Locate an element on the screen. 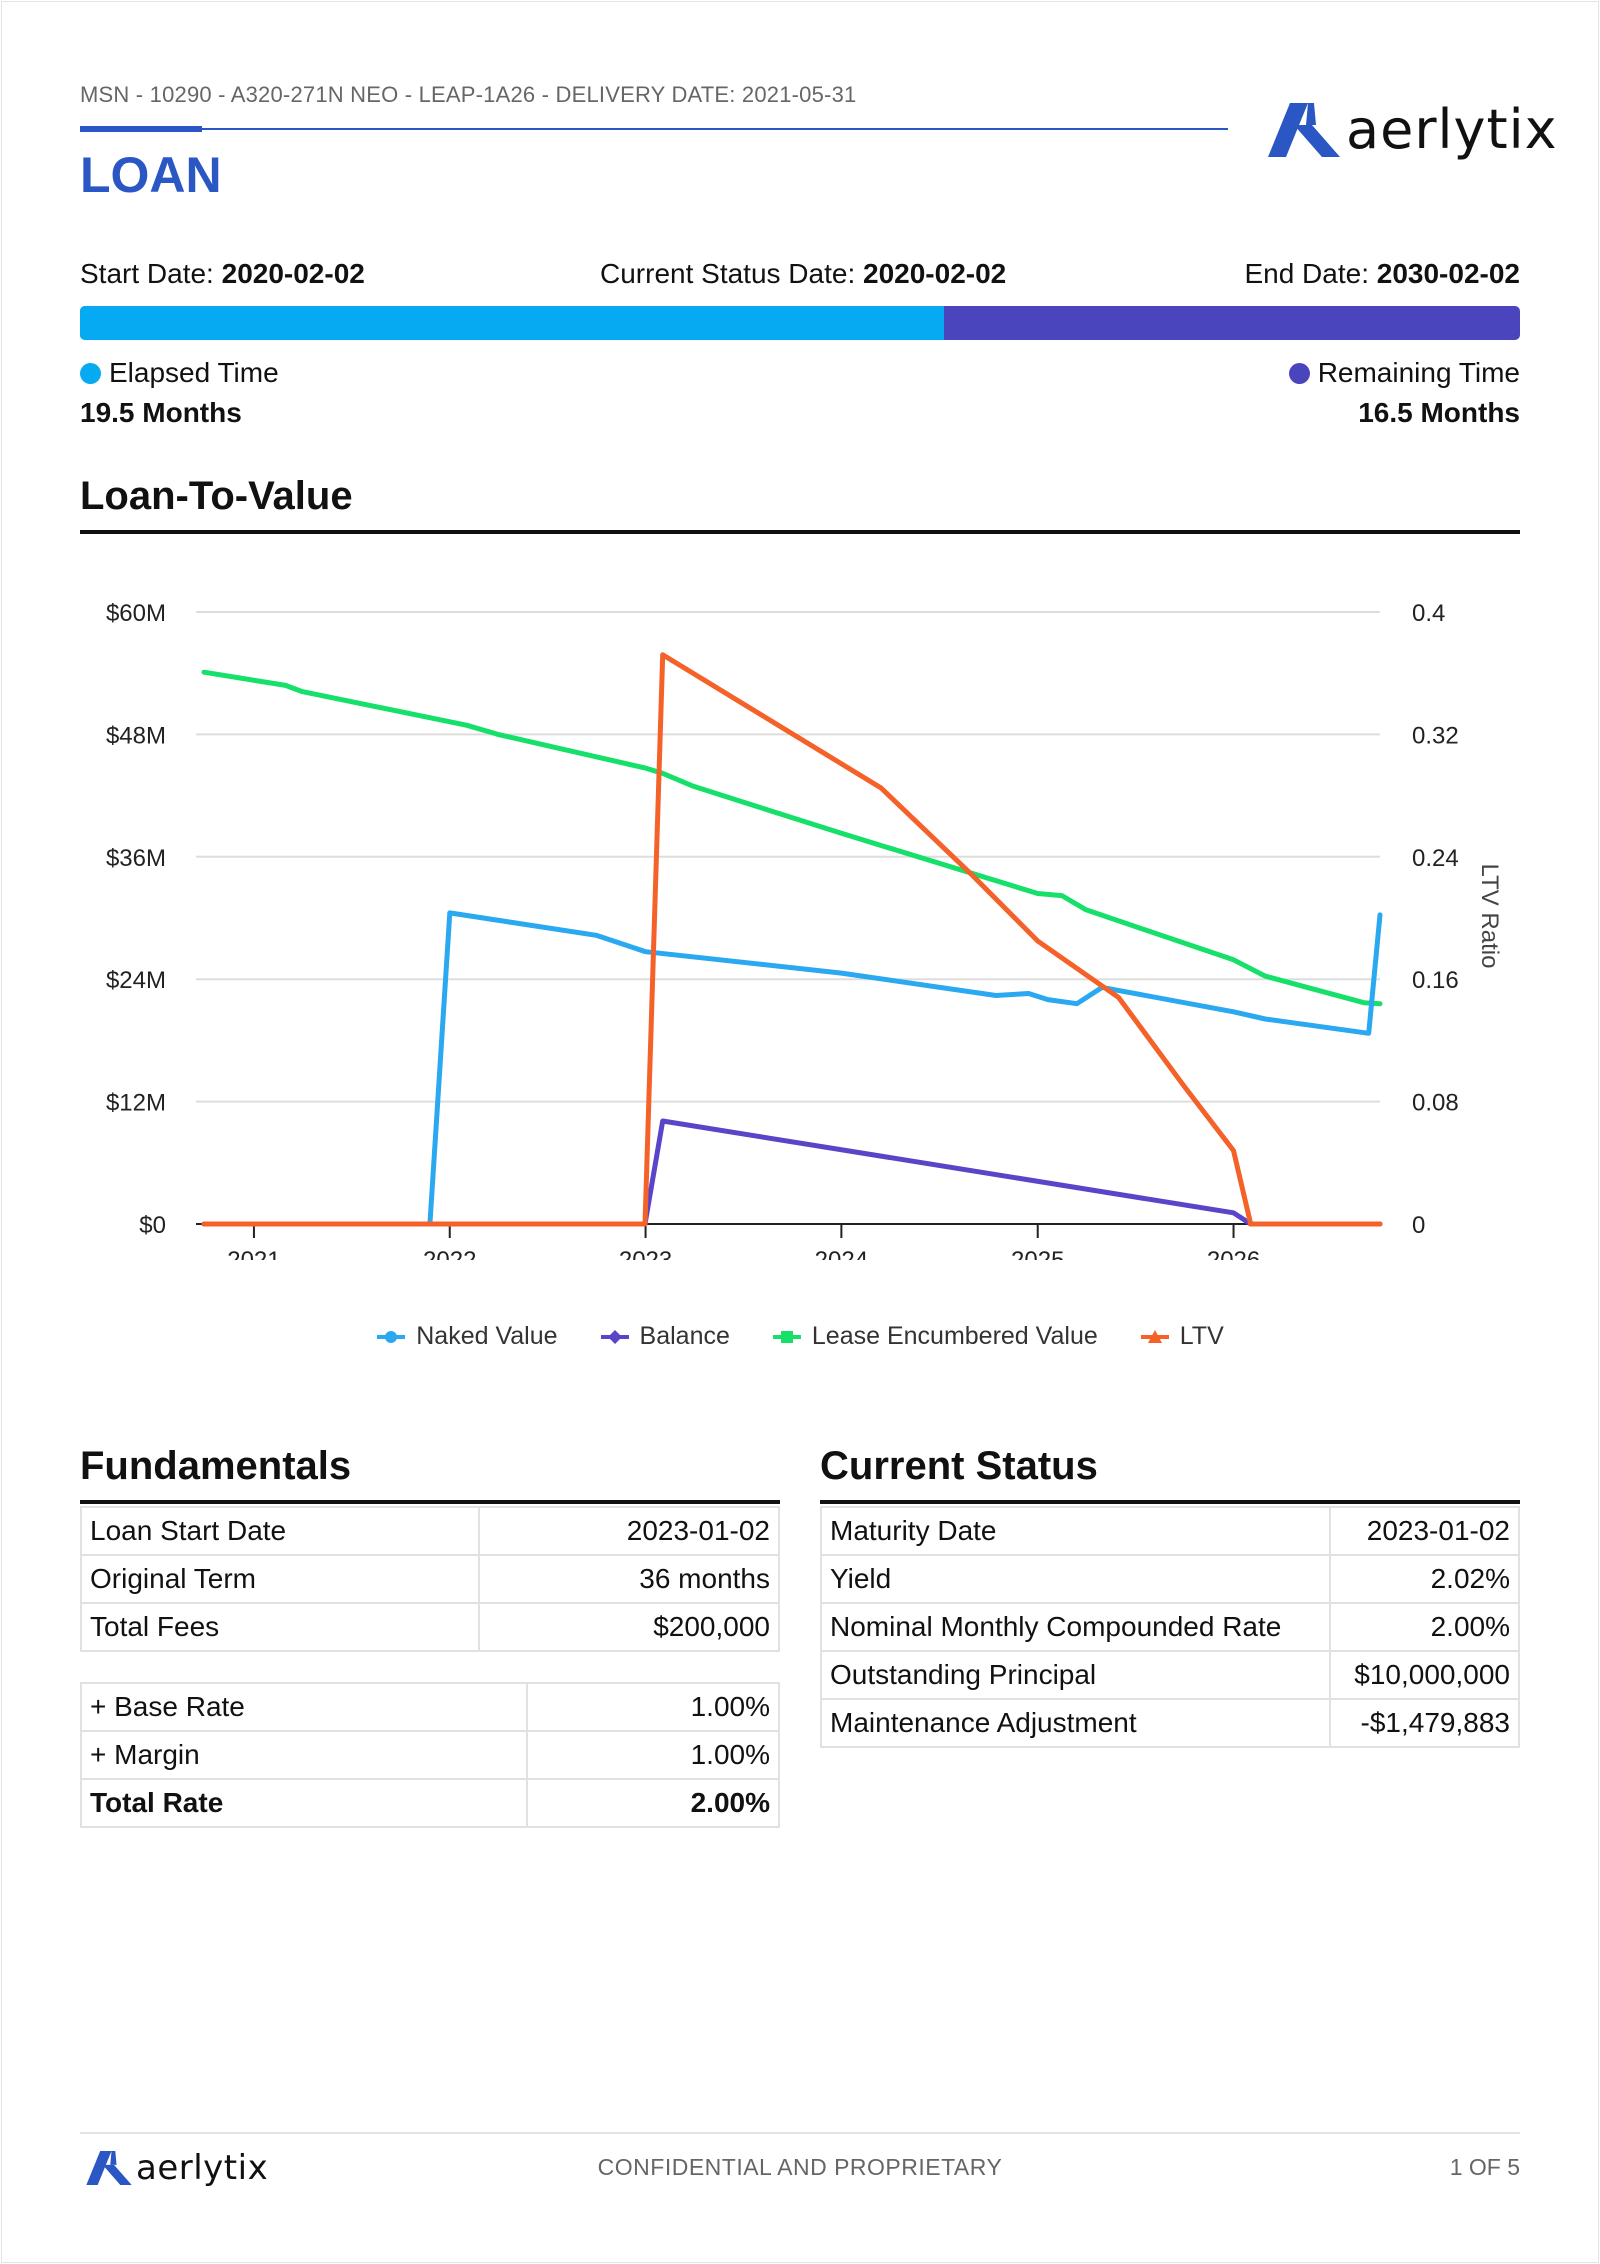 This screenshot has height=2264, width=1600. table-row: Total Rate 2.00% is located at coordinates (429, 1803).